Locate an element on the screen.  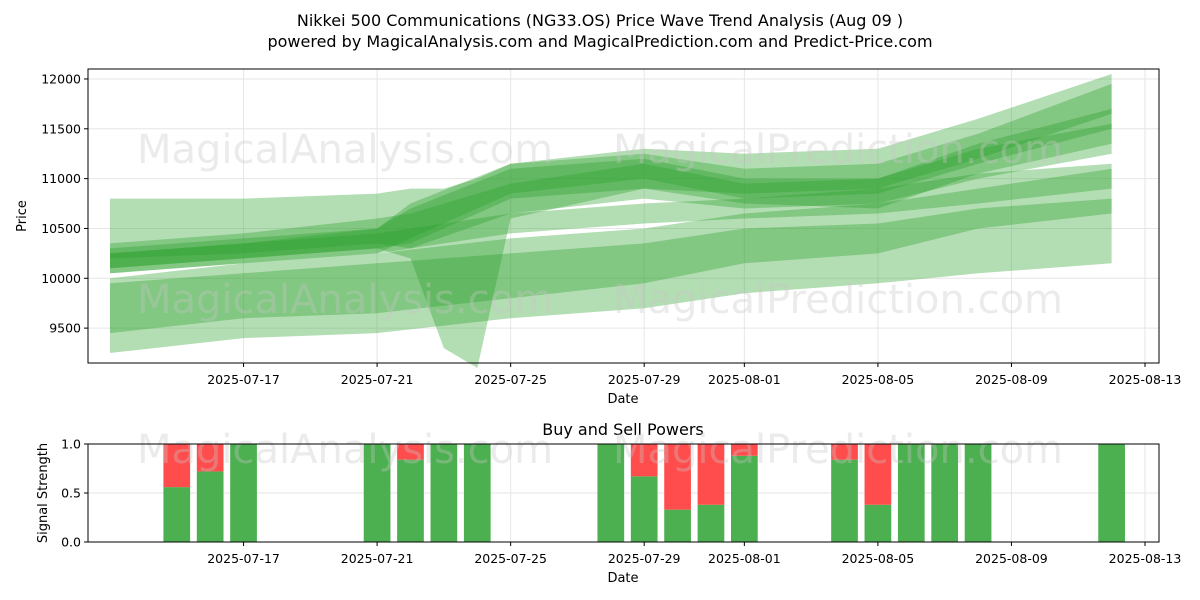
price-x-axis-label: Date is located at coordinates (622, 399).